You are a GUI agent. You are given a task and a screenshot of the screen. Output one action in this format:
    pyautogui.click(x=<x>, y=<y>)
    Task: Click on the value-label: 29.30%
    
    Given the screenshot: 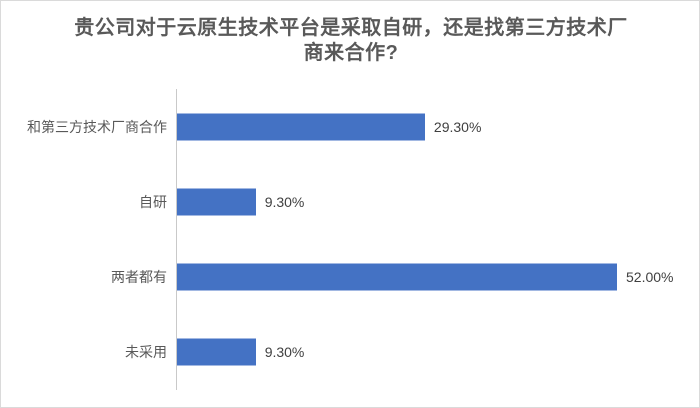 What is the action you would take?
    pyautogui.click(x=457, y=126)
    